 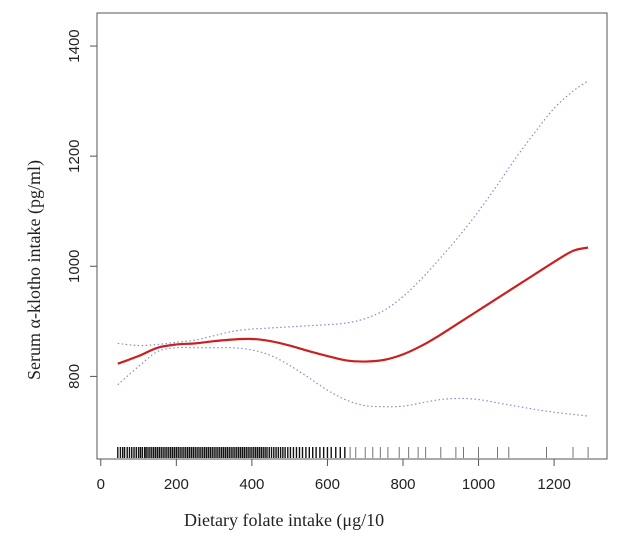 I want to click on y-tick-label: 800, so click(x=74, y=376).